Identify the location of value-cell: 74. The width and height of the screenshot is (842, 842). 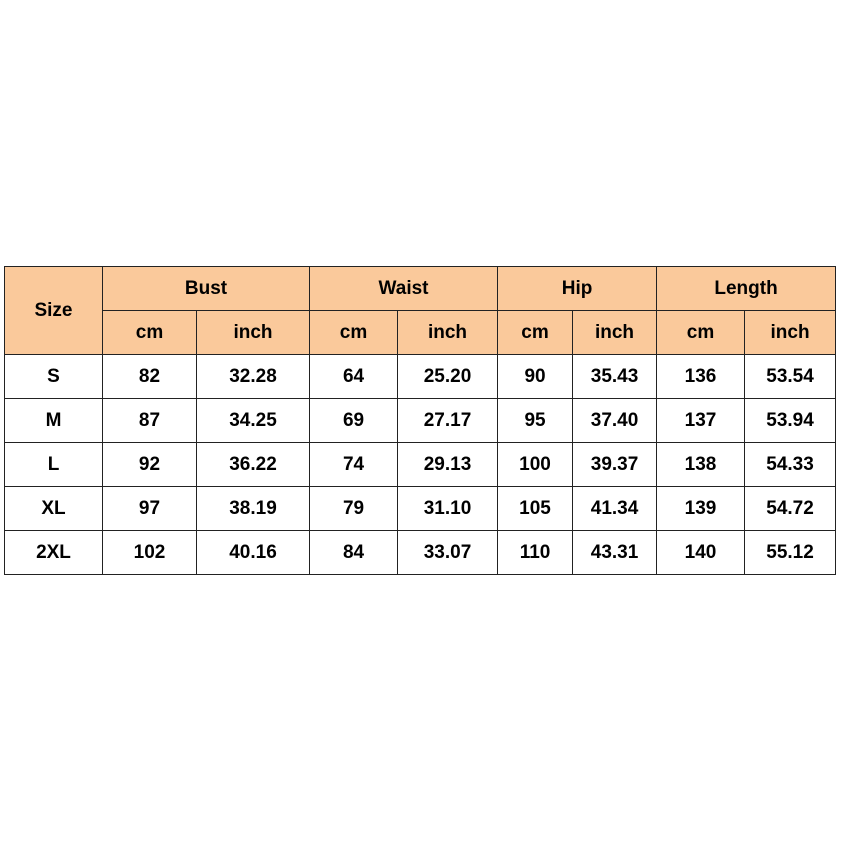
(354, 464).